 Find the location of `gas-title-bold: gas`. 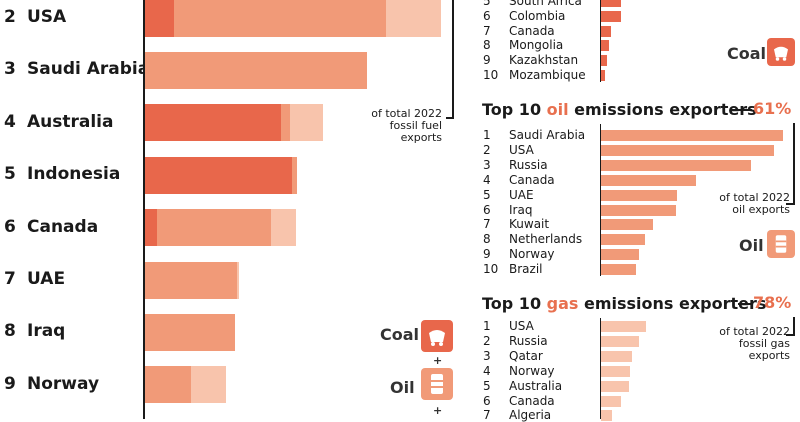

gas-title-bold: gas is located at coordinates (562, 303).